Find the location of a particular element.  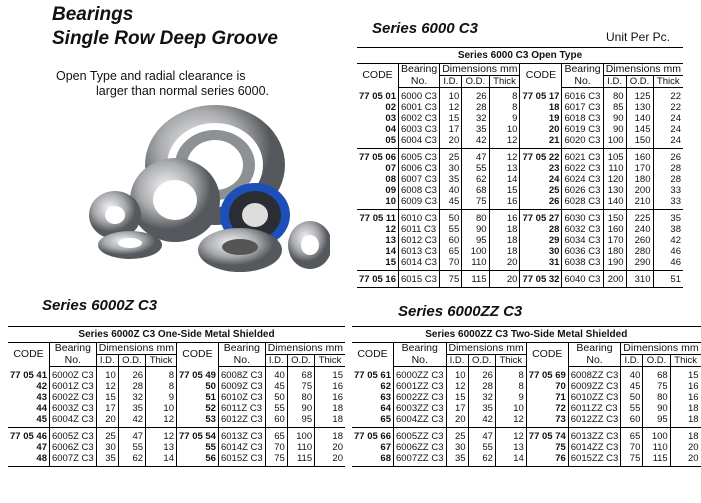

code-cell: 28 is located at coordinates (540, 229).